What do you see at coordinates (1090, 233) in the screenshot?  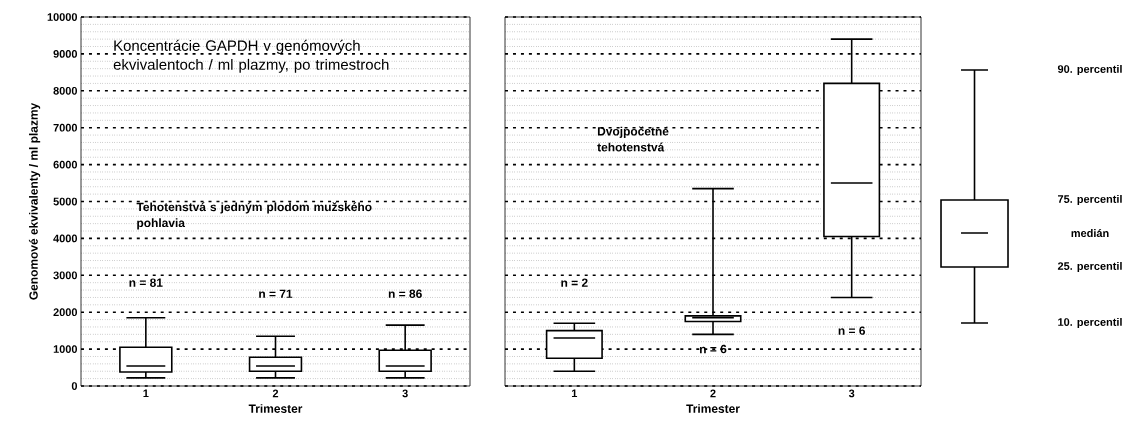 I see `text: medián` at bounding box center [1090, 233].